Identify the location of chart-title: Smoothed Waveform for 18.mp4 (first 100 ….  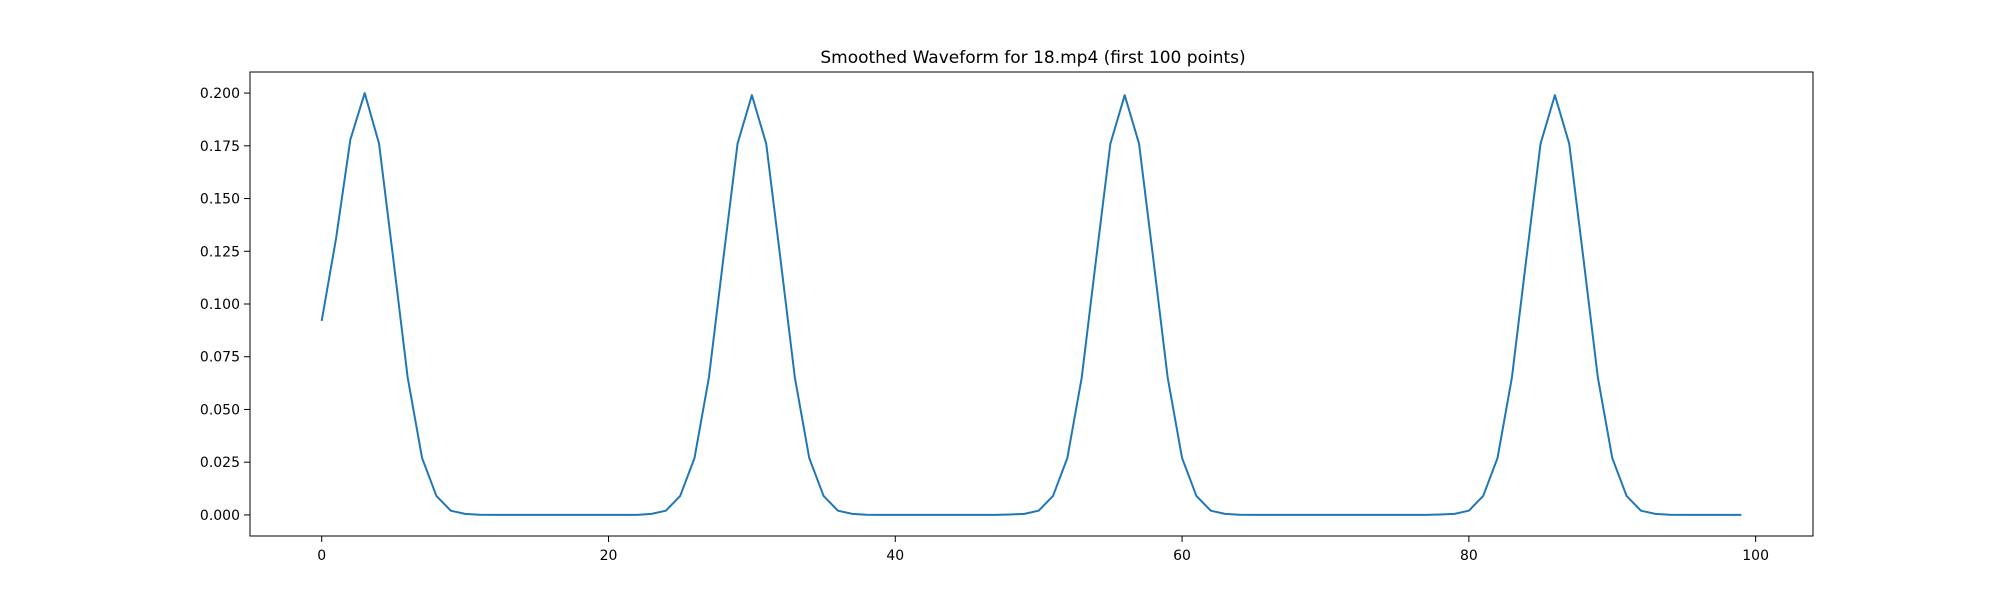
(1032, 58).